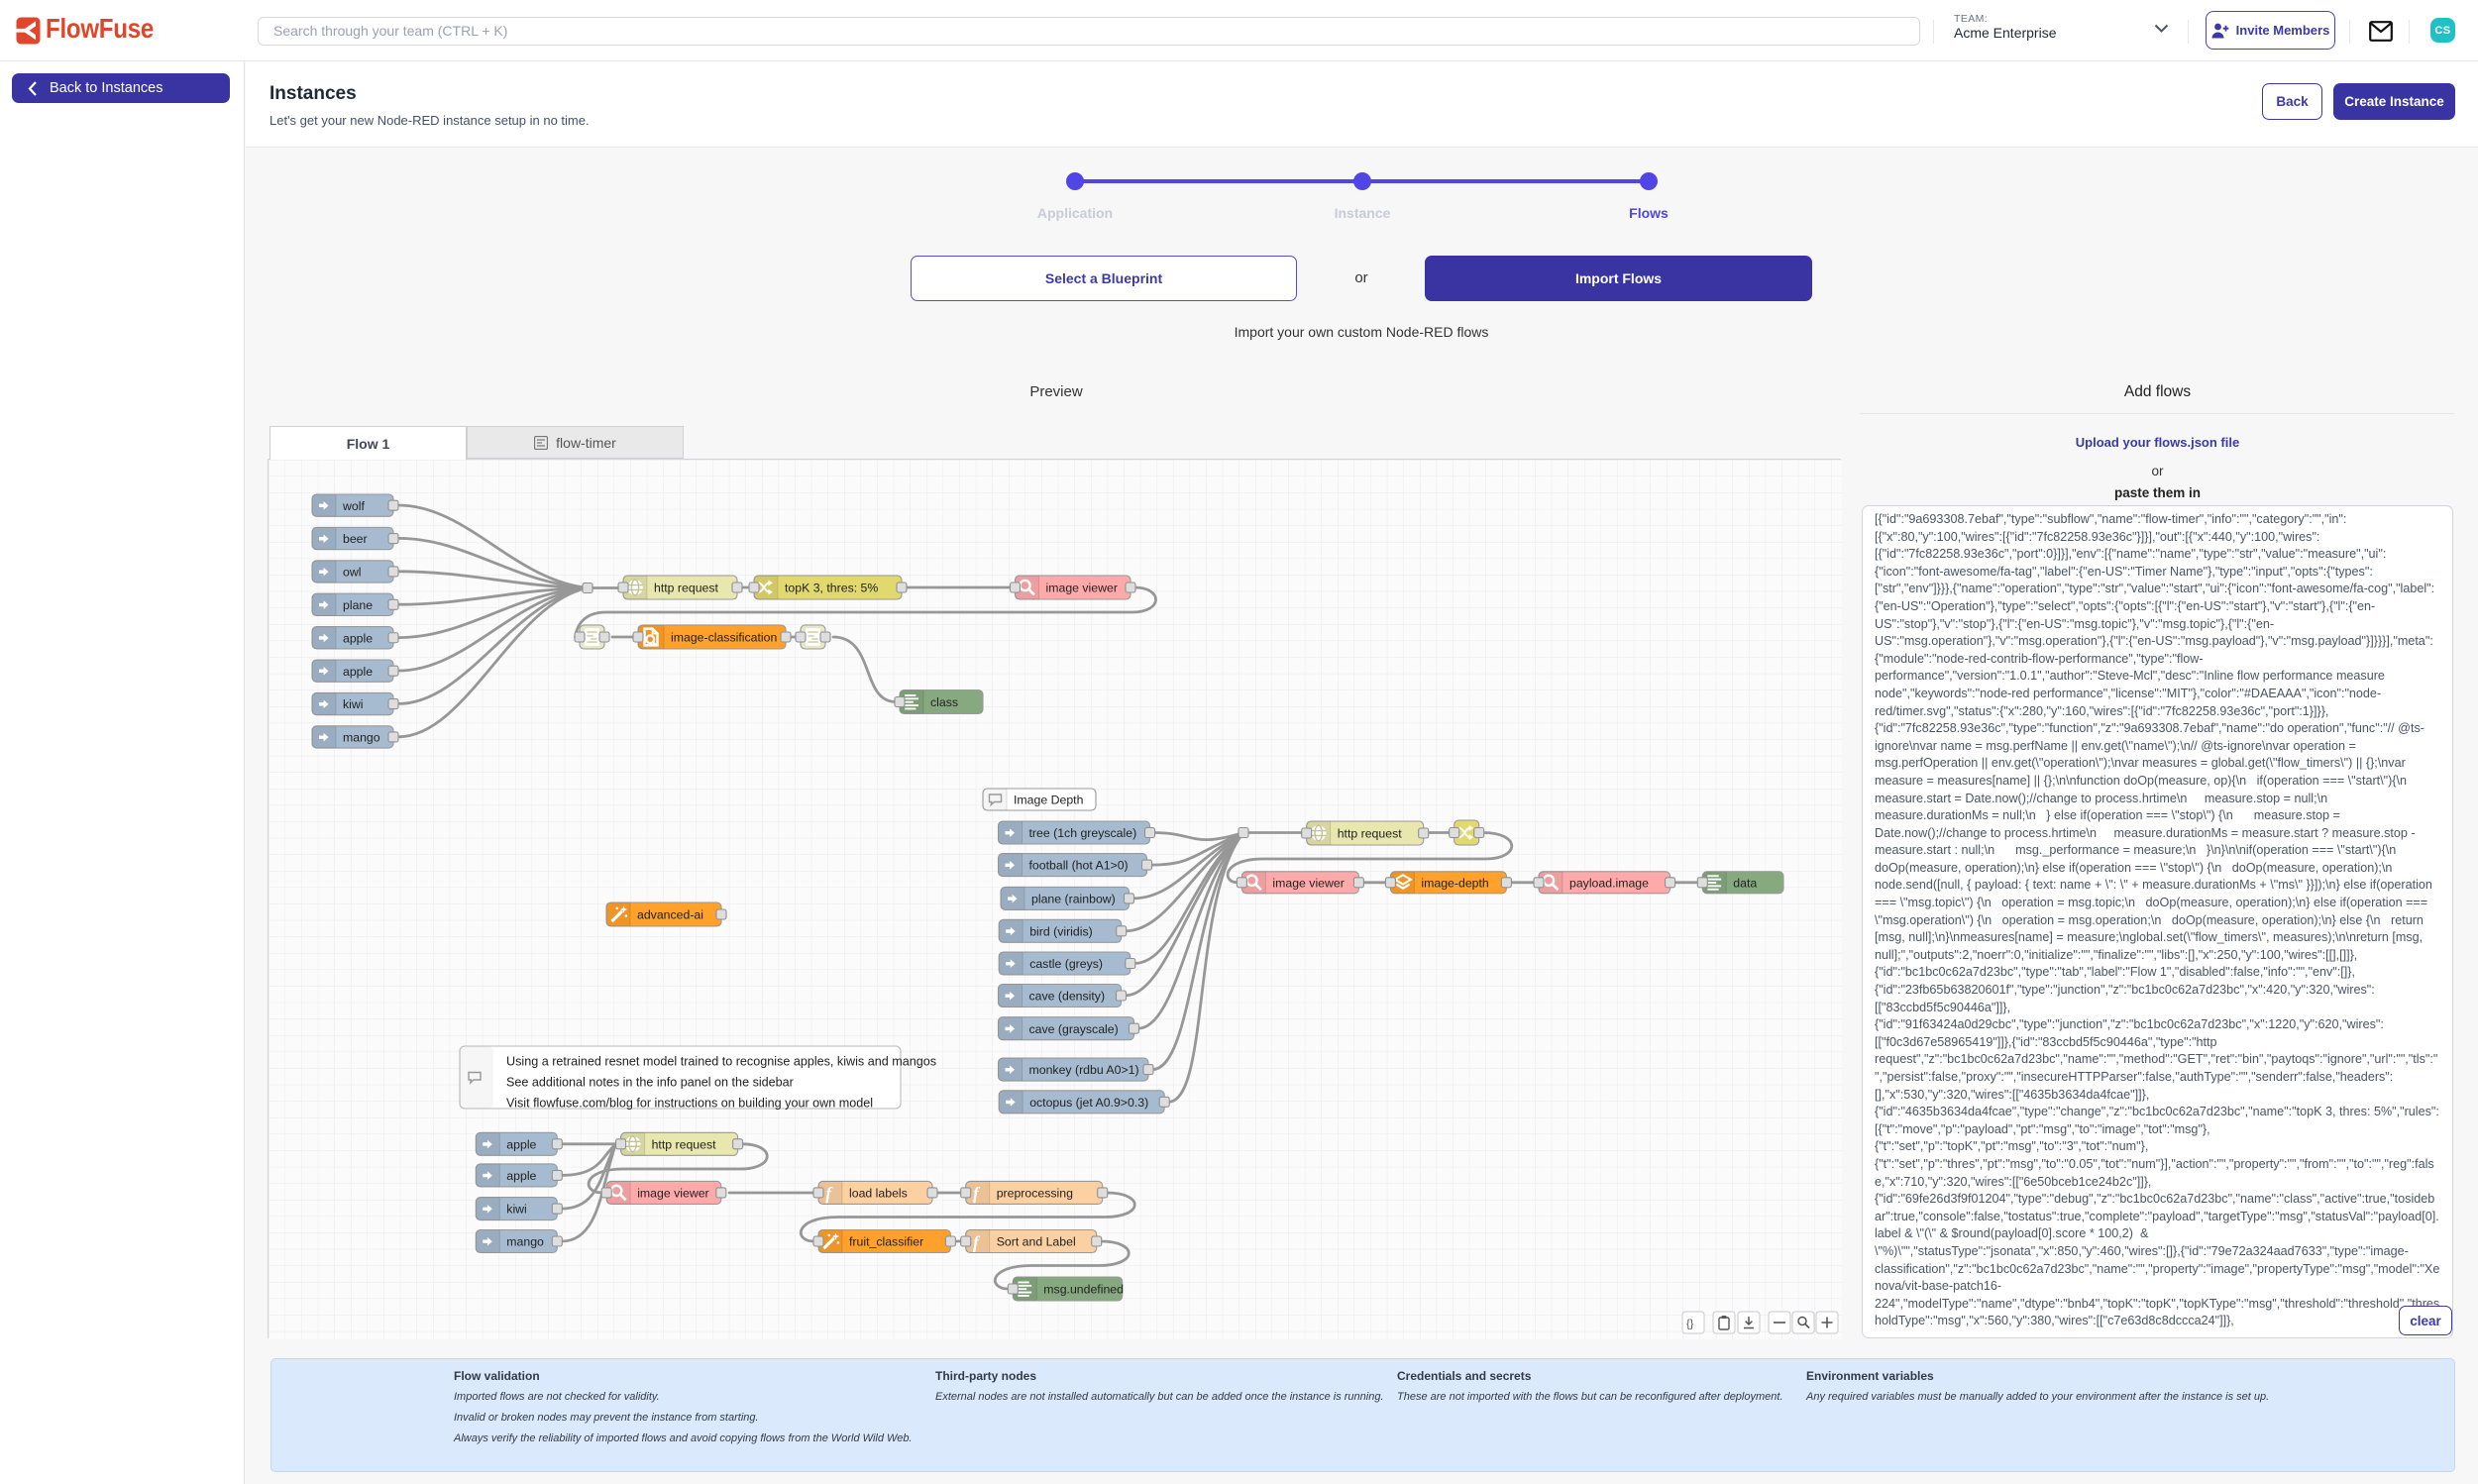 Image resolution: width=2478 pixels, height=1484 pixels. What do you see at coordinates (355, 539) in the screenshot?
I see `svg-text: beer` at bounding box center [355, 539].